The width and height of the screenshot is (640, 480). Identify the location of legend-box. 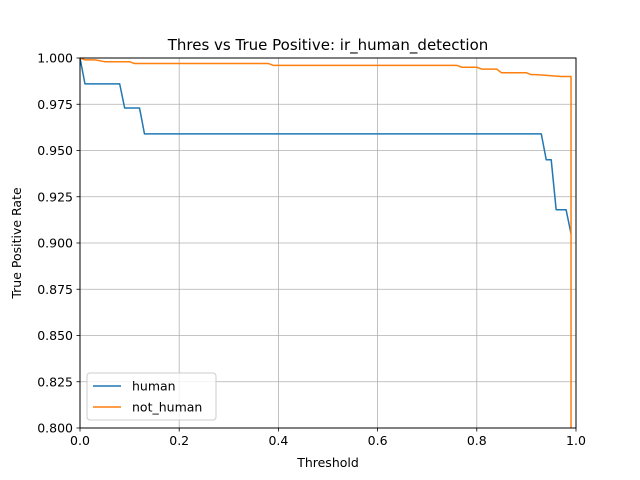
(151, 396).